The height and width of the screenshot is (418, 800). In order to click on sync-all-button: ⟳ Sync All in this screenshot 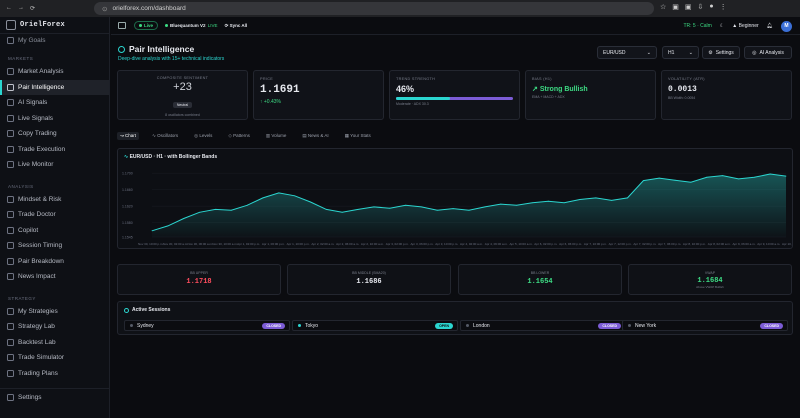, I will do `click(236, 25)`.